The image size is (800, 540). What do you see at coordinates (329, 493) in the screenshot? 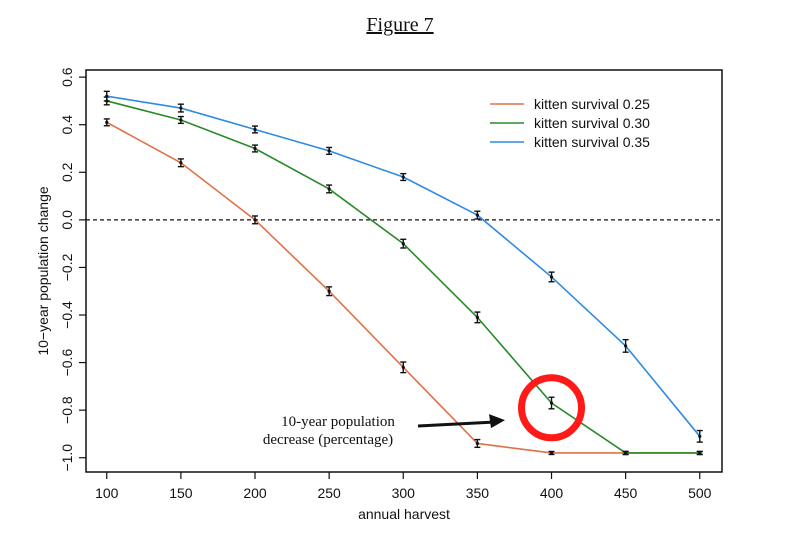
I see `x-tick-label: 250` at bounding box center [329, 493].